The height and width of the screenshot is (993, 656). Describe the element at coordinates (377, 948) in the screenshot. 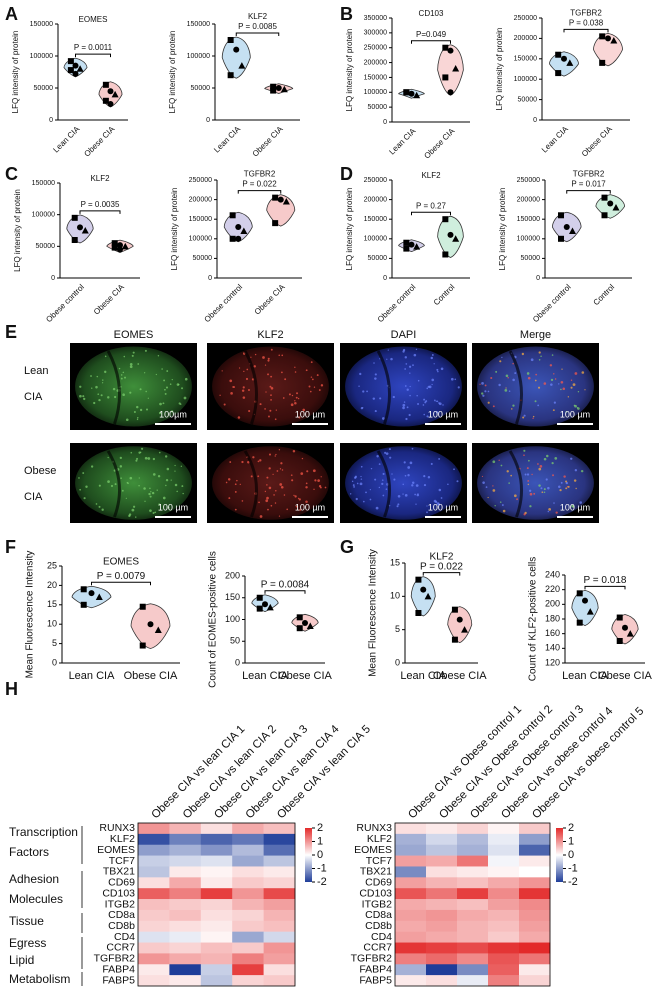

I see `row-label: CCR7` at that location.